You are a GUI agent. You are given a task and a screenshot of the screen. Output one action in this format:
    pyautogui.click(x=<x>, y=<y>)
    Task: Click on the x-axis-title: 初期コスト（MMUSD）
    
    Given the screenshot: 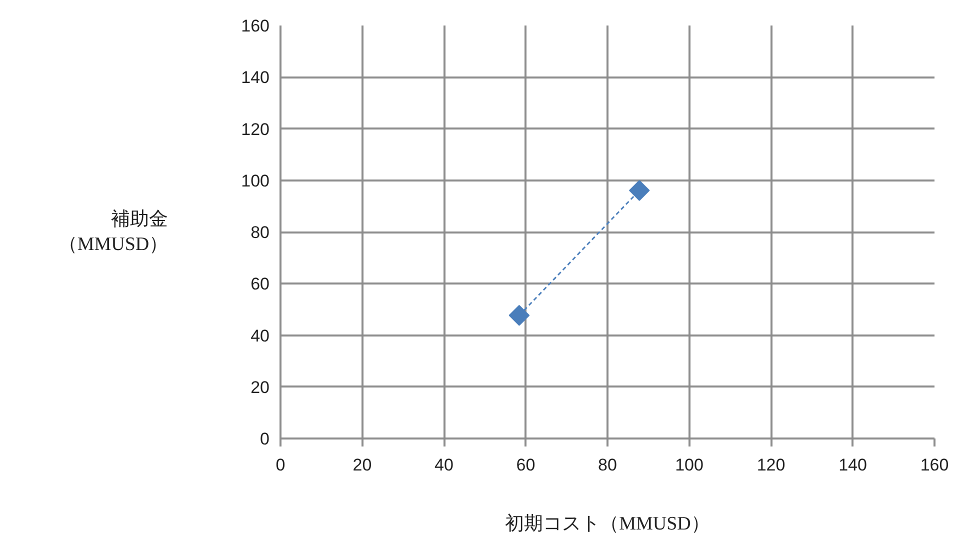 What is the action you would take?
    pyautogui.click(x=607, y=523)
    